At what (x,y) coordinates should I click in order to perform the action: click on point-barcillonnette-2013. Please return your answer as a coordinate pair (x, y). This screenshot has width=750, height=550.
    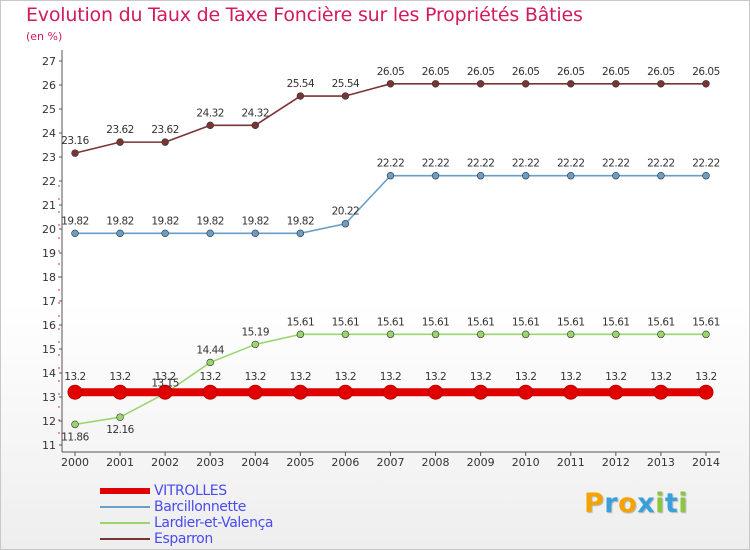
    Looking at the image, I should click on (661, 176).